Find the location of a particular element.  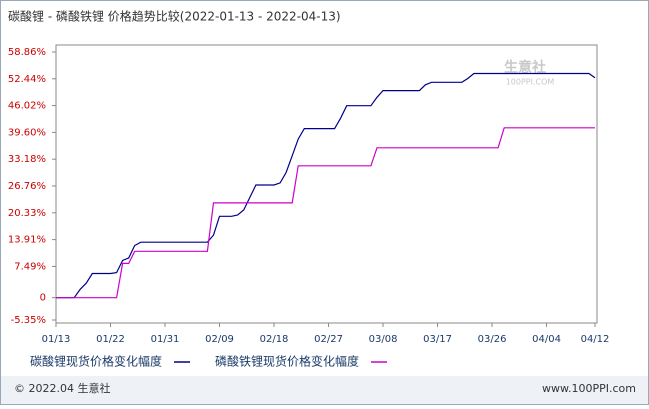

y-tick-label: 13.91% is located at coordinates (27, 240).